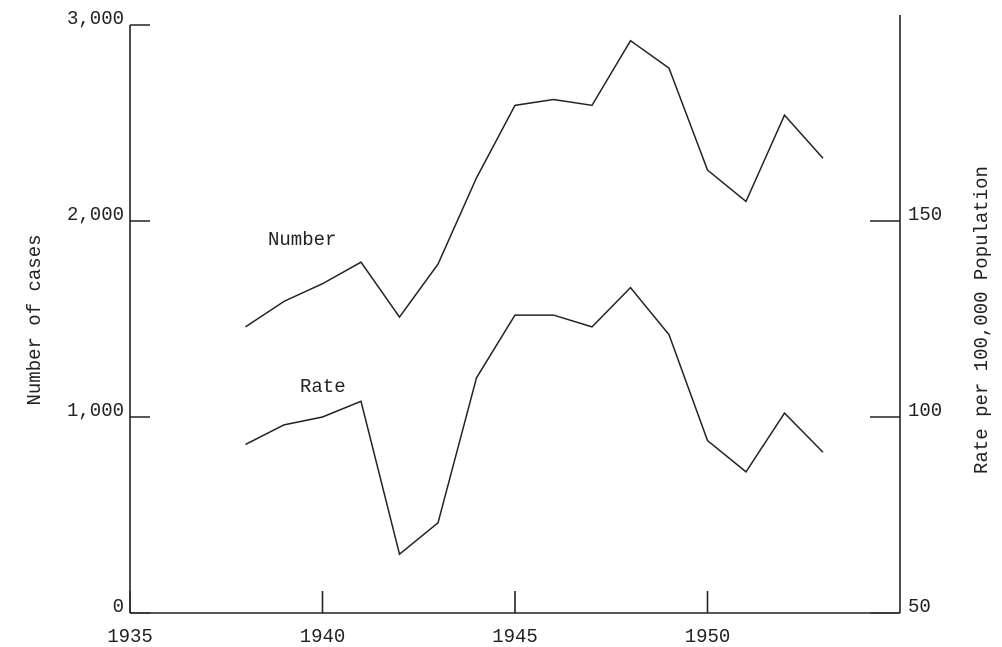 This screenshot has width=1002, height=647. Describe the element at coordinates (982, 320) in the screenshot. I see `y2-axis-label: Rate per 100,000 Population` at that location.